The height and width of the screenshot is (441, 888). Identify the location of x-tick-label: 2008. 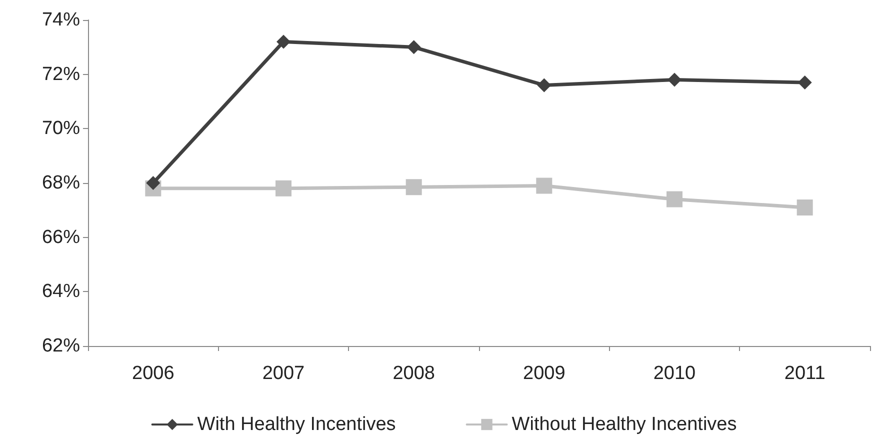
(413, 373).